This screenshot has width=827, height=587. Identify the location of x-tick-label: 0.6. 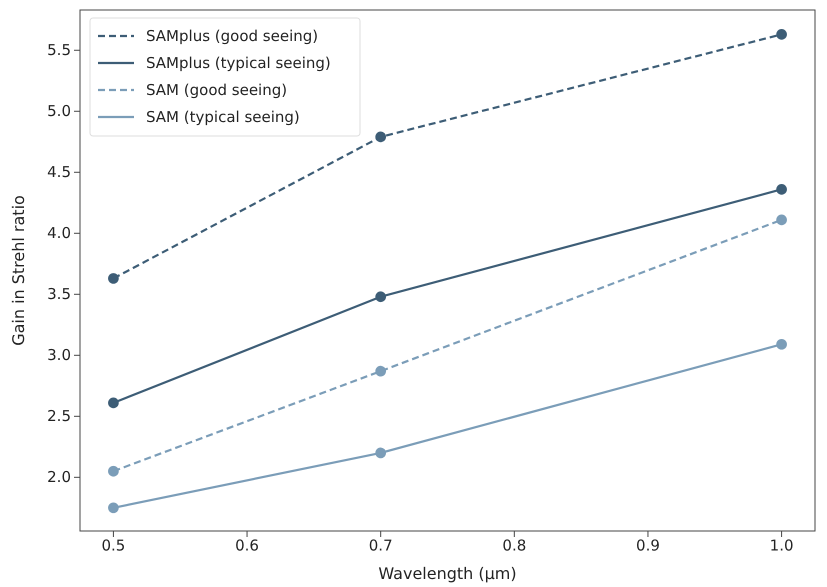
(247, 545).